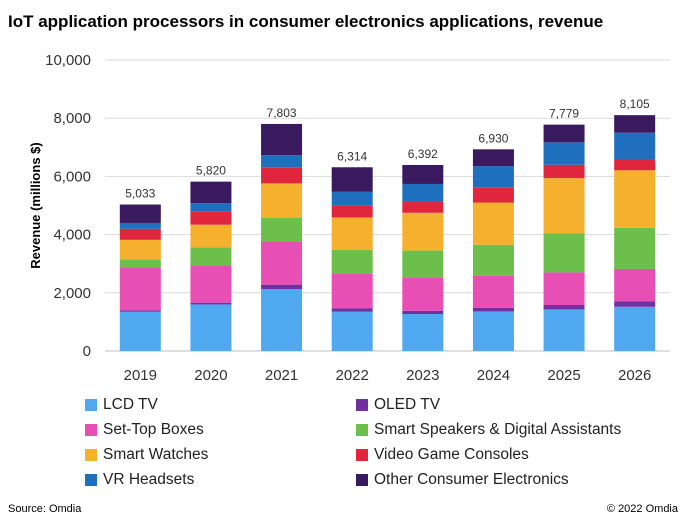  Describe the element at coordinates (72, 235) in the screenshot. I see `y-tick-label: 4,000` at that location.